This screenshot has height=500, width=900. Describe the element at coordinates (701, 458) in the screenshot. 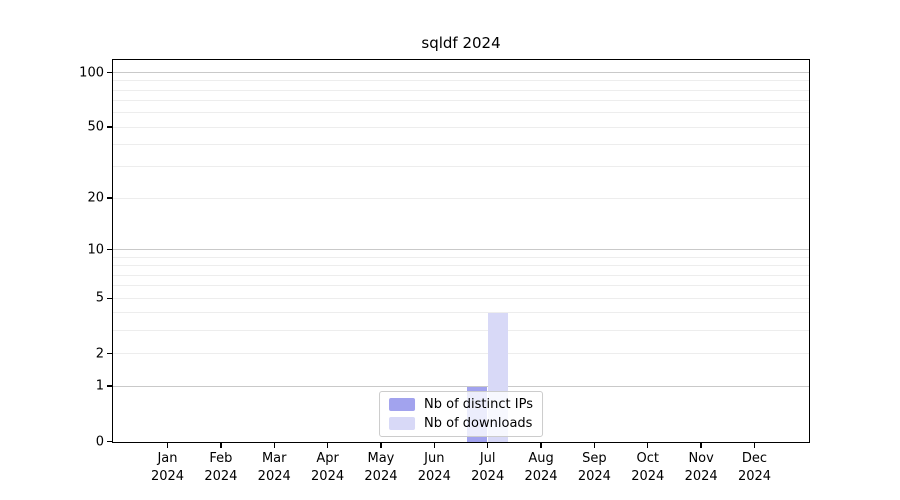

I see `x-tick-month: Nov` at that location.